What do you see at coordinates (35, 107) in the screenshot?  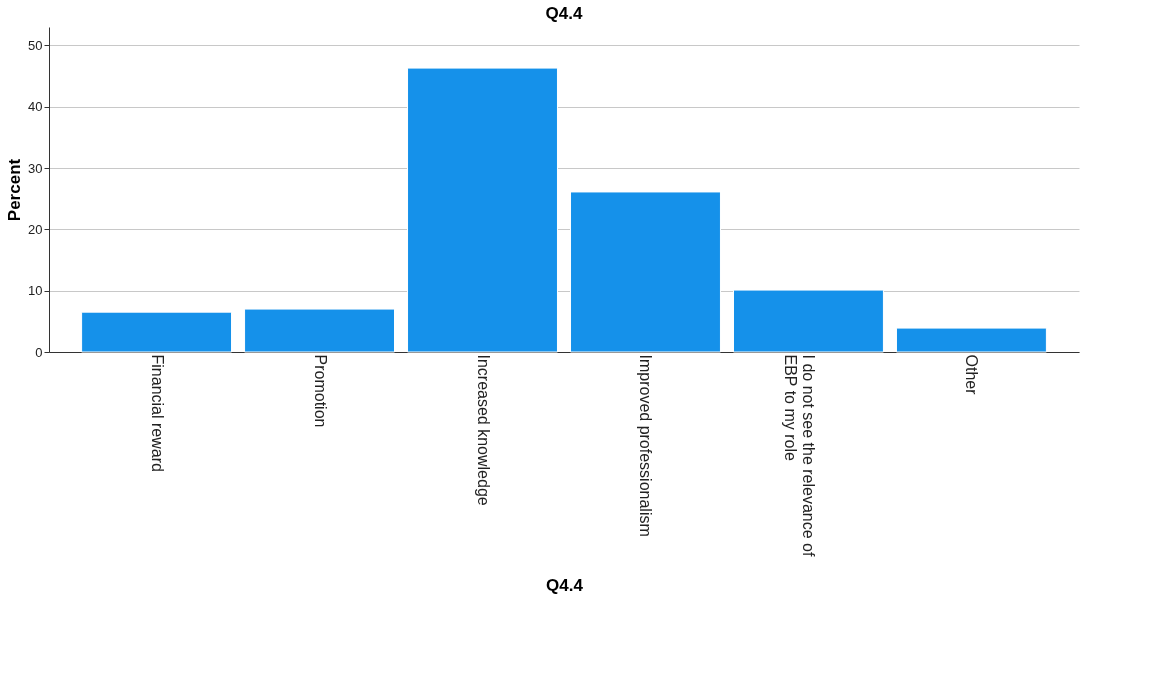 I see `y-tick-label: 40` at bounding box center [35, 107].